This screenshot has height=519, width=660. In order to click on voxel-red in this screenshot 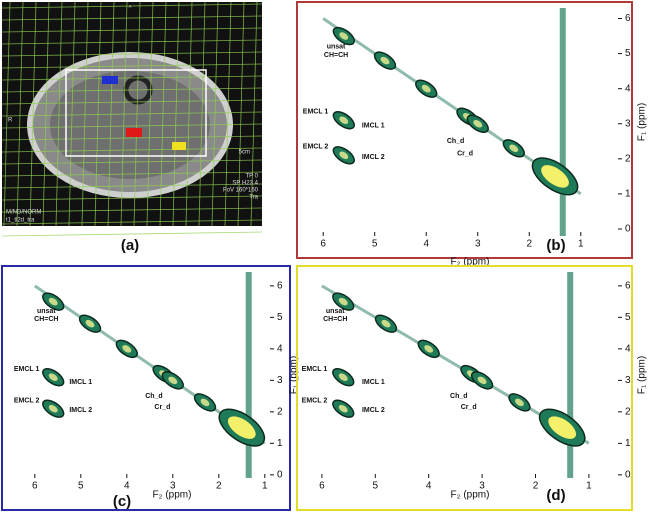, I will do `click(134, 132)`.